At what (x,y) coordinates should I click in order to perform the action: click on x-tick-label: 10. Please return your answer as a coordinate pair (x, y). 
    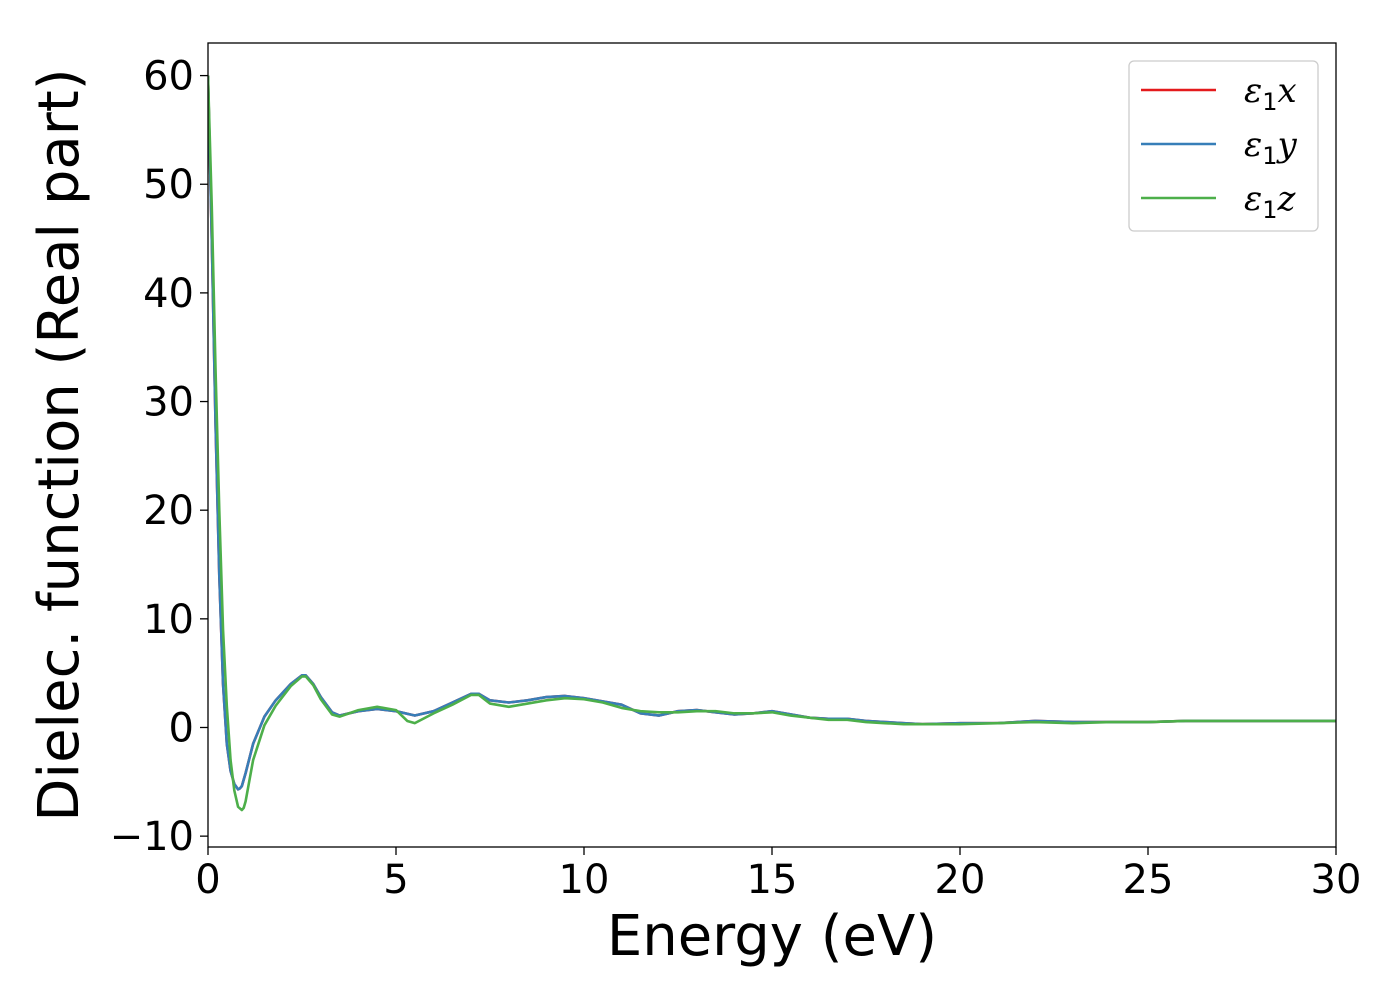
    Looking at the image, I should click on (584, 880).